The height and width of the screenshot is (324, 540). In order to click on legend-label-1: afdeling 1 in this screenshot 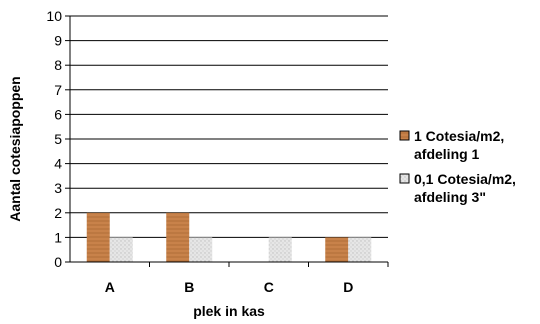, I will do `click(447, 154)`.